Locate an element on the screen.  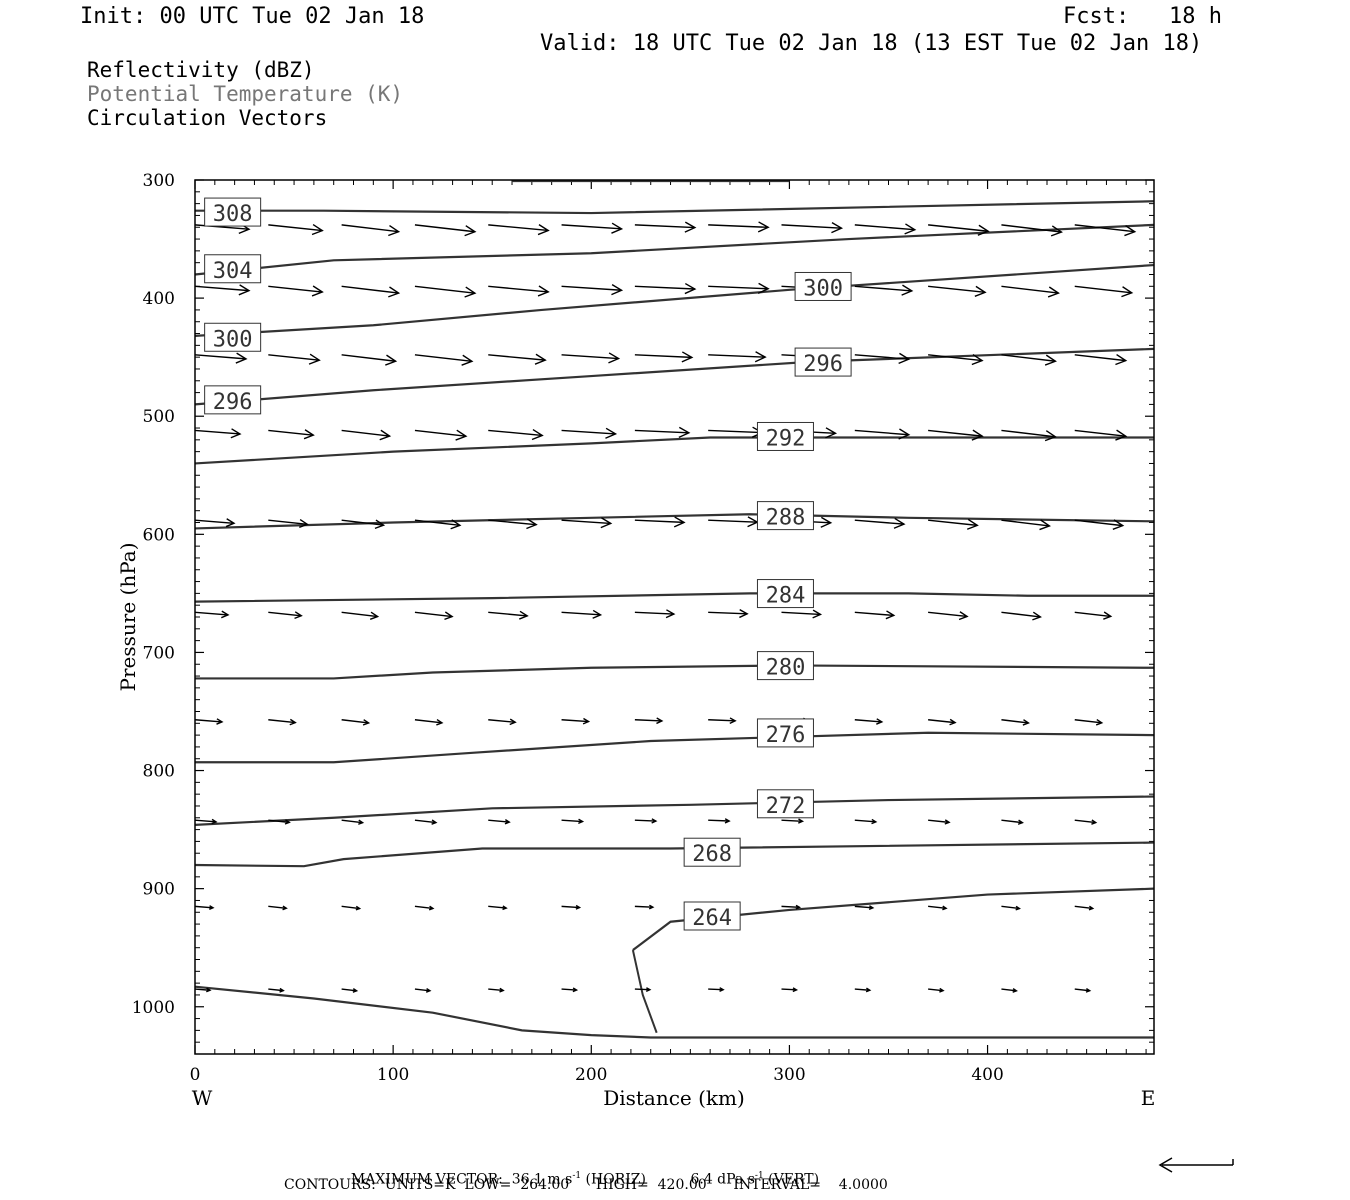
y-axis-label: Pressure (hPa) is located at coordinates (128, 617).